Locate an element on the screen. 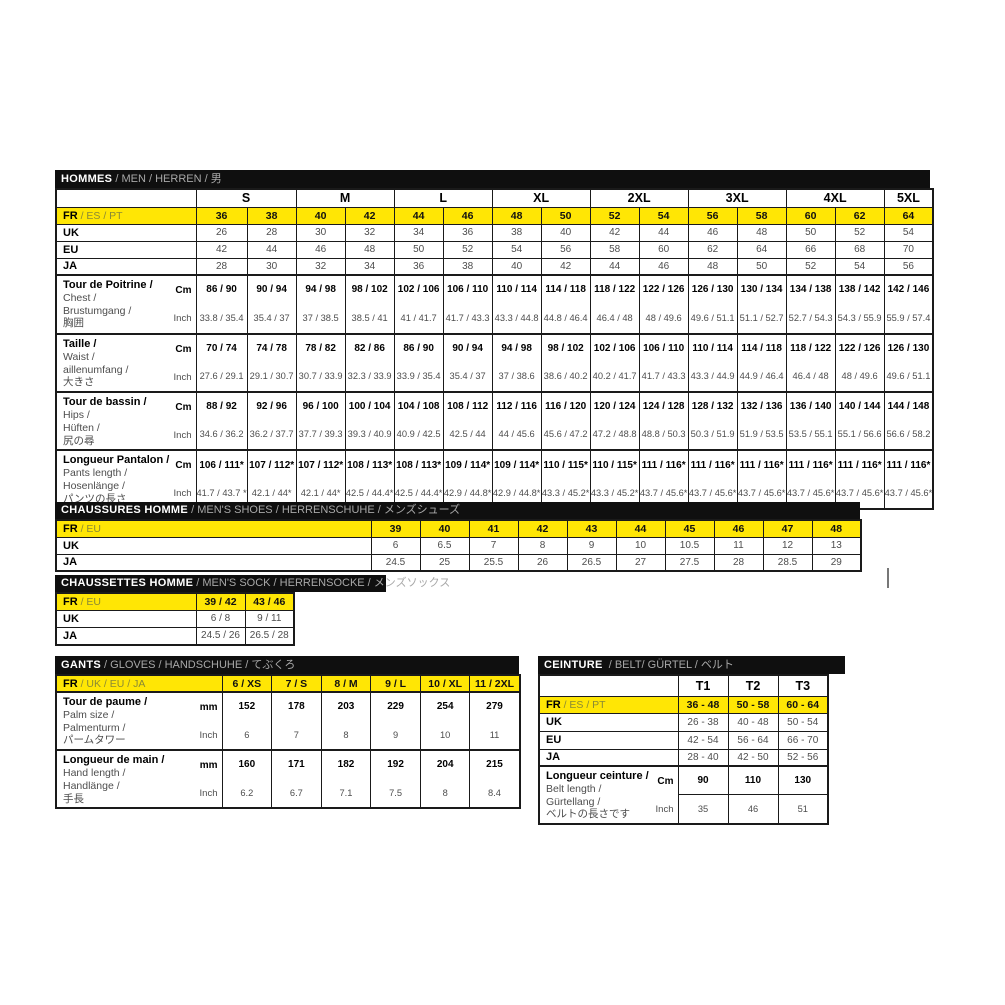 The image size is (1005, 1005). measure-value-primary: 114 / 118 is located at coordinates (761, 347).